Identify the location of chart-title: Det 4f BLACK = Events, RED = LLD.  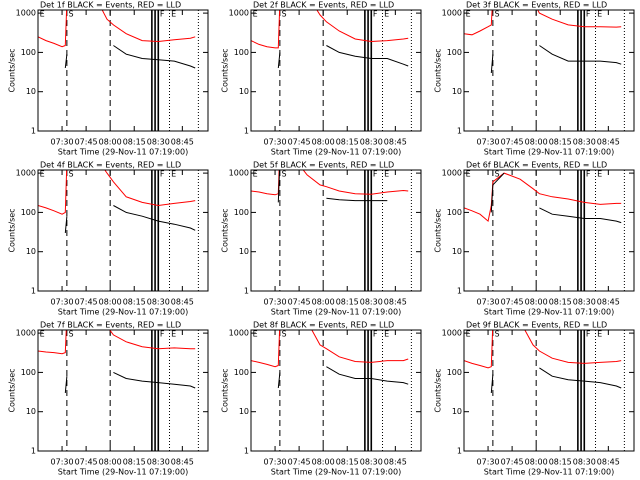
(110, 165).